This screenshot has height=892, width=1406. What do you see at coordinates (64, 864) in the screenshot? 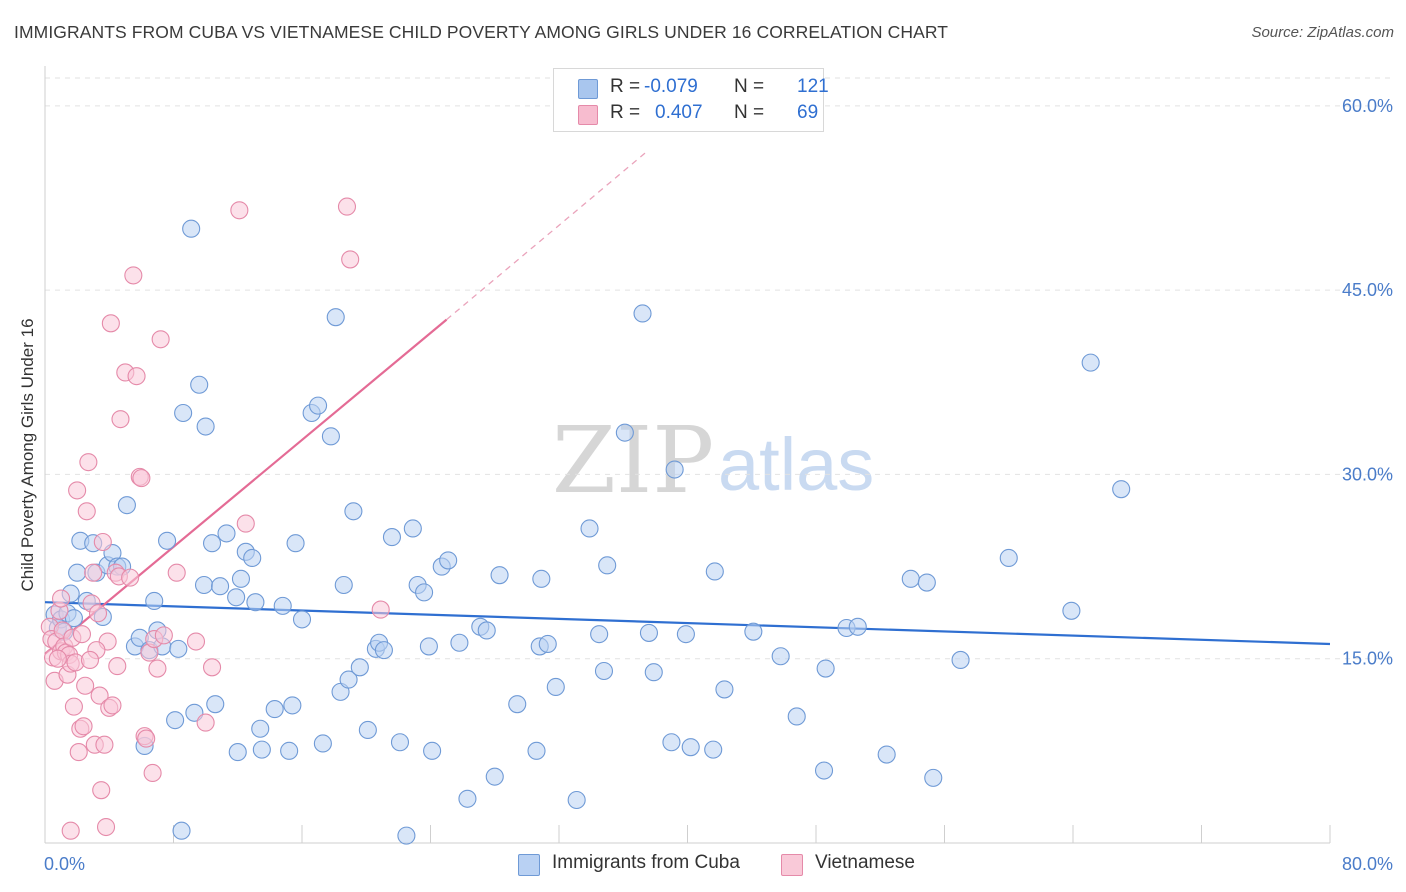
I see `x-tick-label: 0.0%` at bounding box center [64, 864].